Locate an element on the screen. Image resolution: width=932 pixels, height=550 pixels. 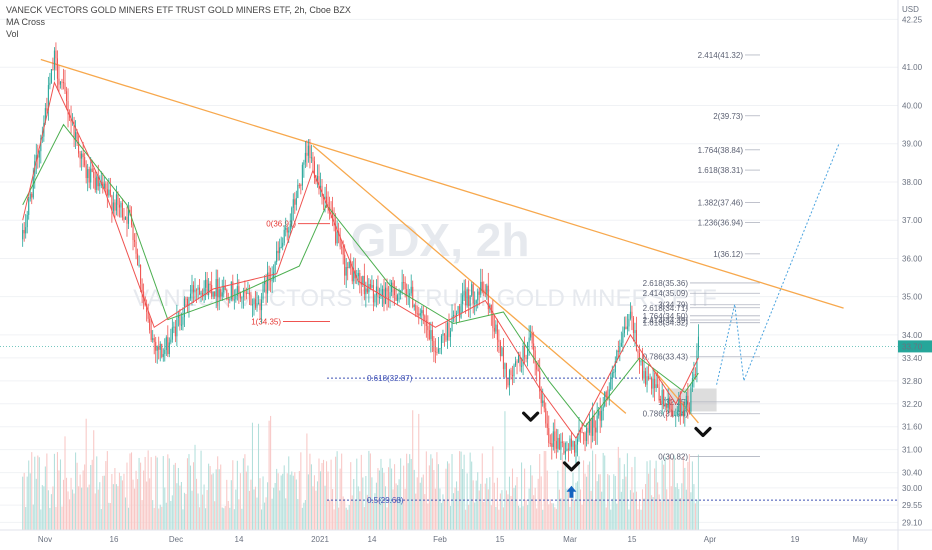
fib-right-label: 1.236(36.94) is located at coordinates (721, 222).